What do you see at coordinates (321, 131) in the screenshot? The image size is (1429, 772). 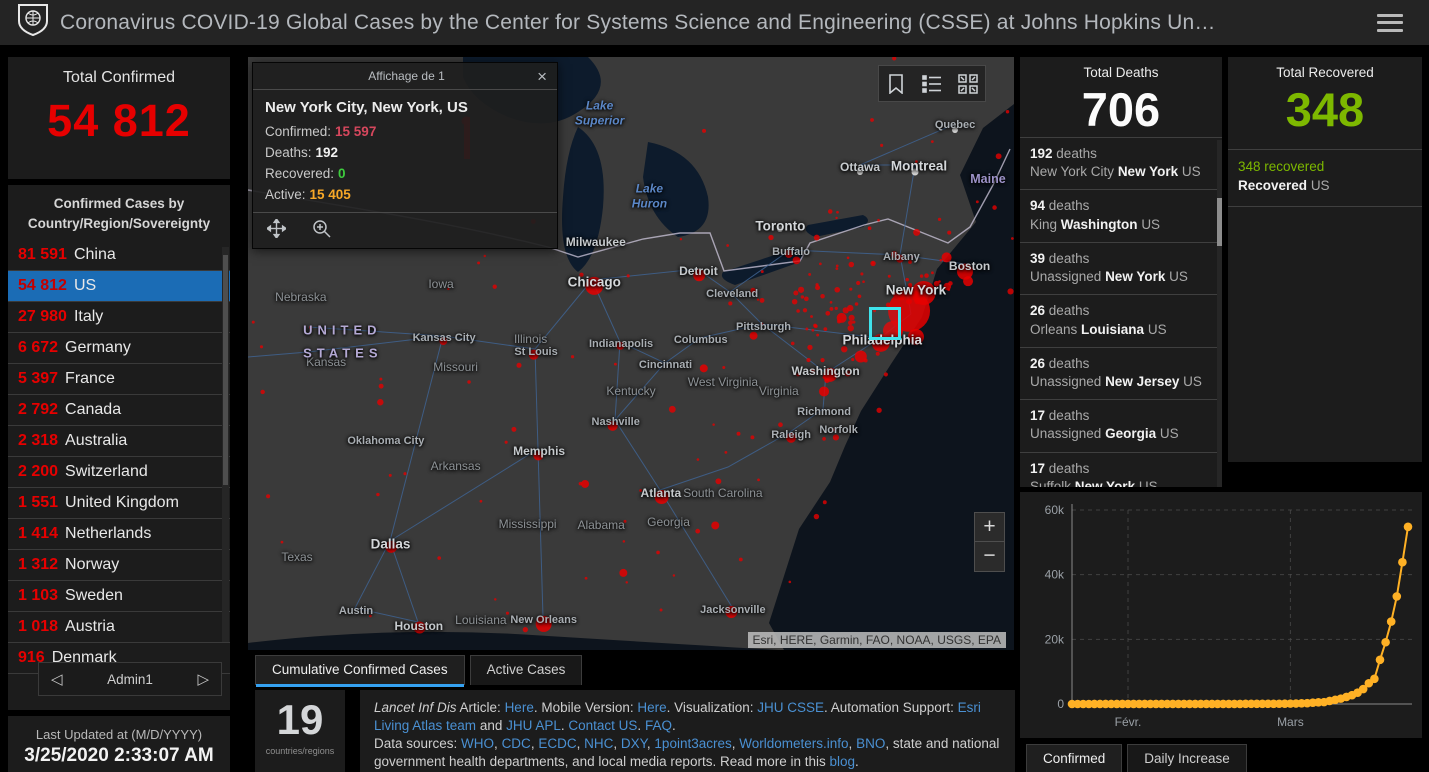 I see `popup-stat-row: Confirmed: 15 597` at bounding box center [321, 131].